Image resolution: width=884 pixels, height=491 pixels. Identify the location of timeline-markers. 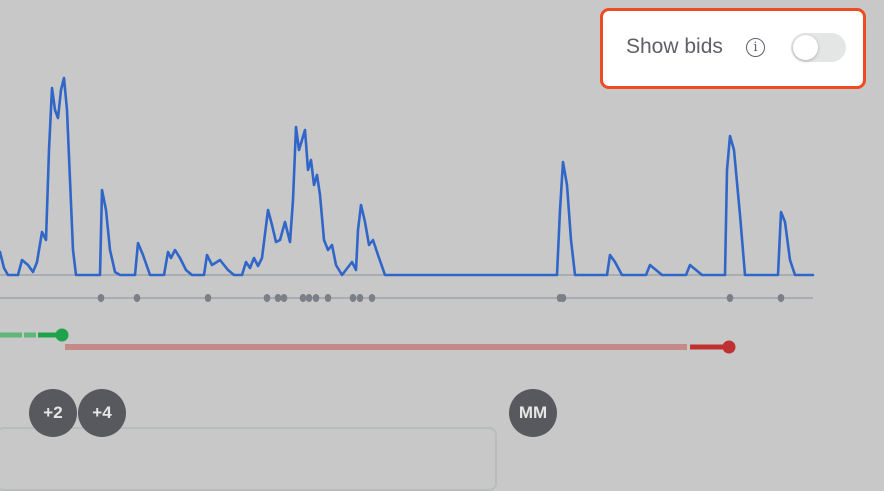
(441, 298).